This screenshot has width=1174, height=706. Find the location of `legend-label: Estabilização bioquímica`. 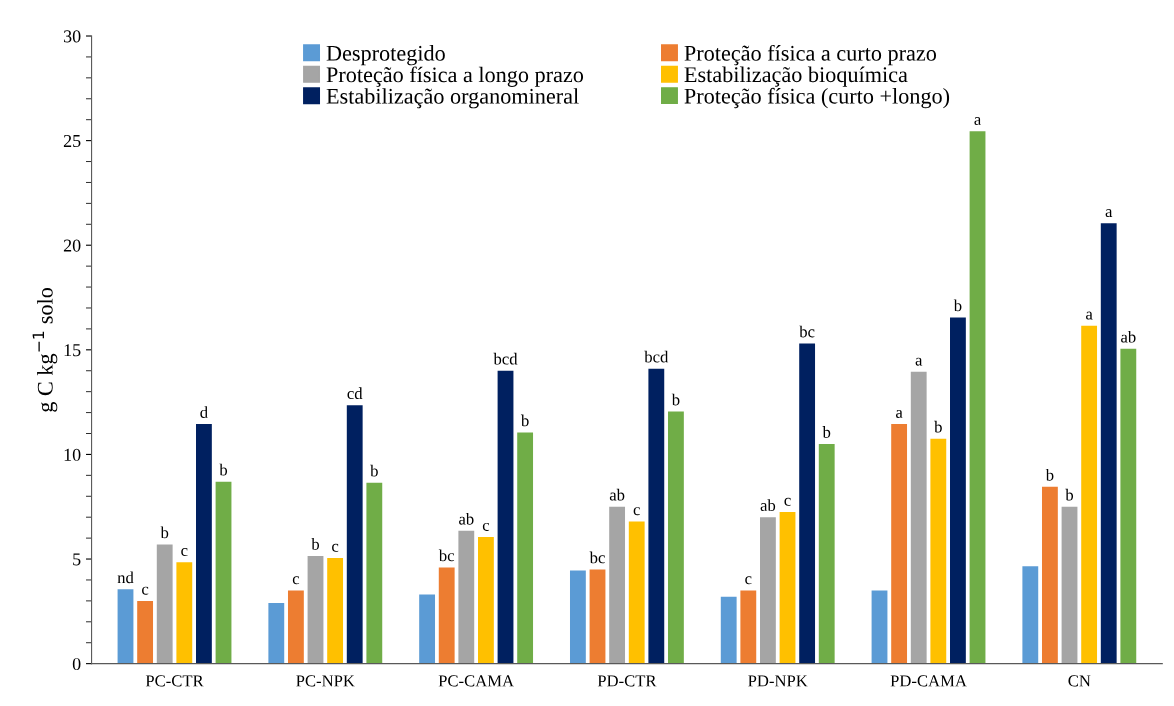

legend-label: Estabilização bioquímica is located at coordinates (796, 76).